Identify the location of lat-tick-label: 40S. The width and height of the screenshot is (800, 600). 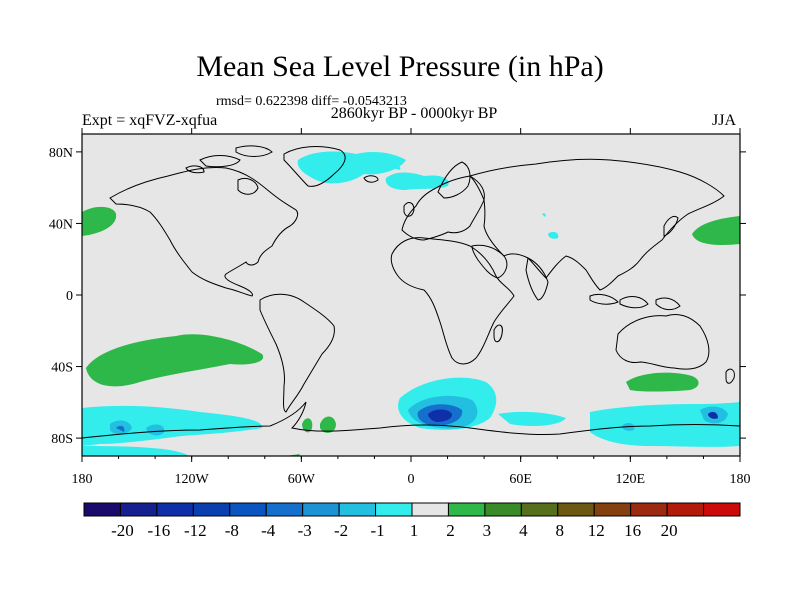
(62, 368).